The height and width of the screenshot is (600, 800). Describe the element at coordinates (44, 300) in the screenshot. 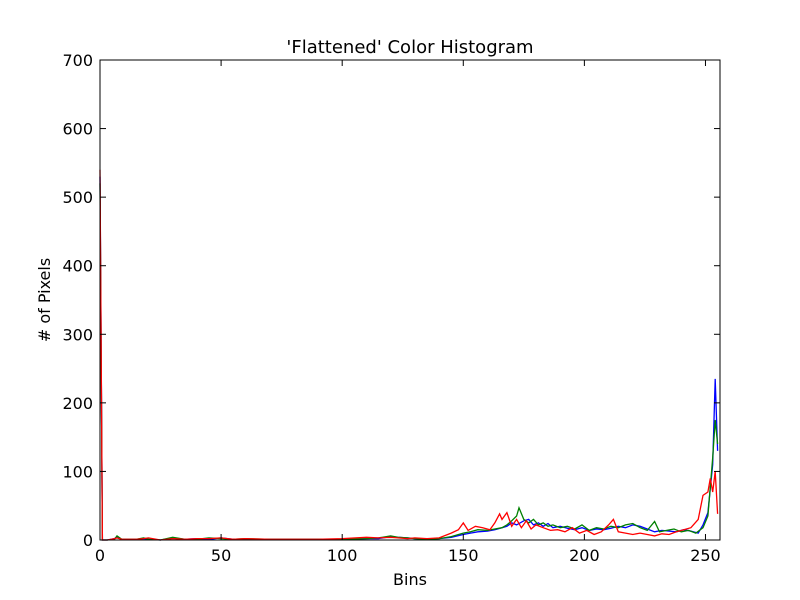

I see `y-axis-label: # of Pixels` at that location.